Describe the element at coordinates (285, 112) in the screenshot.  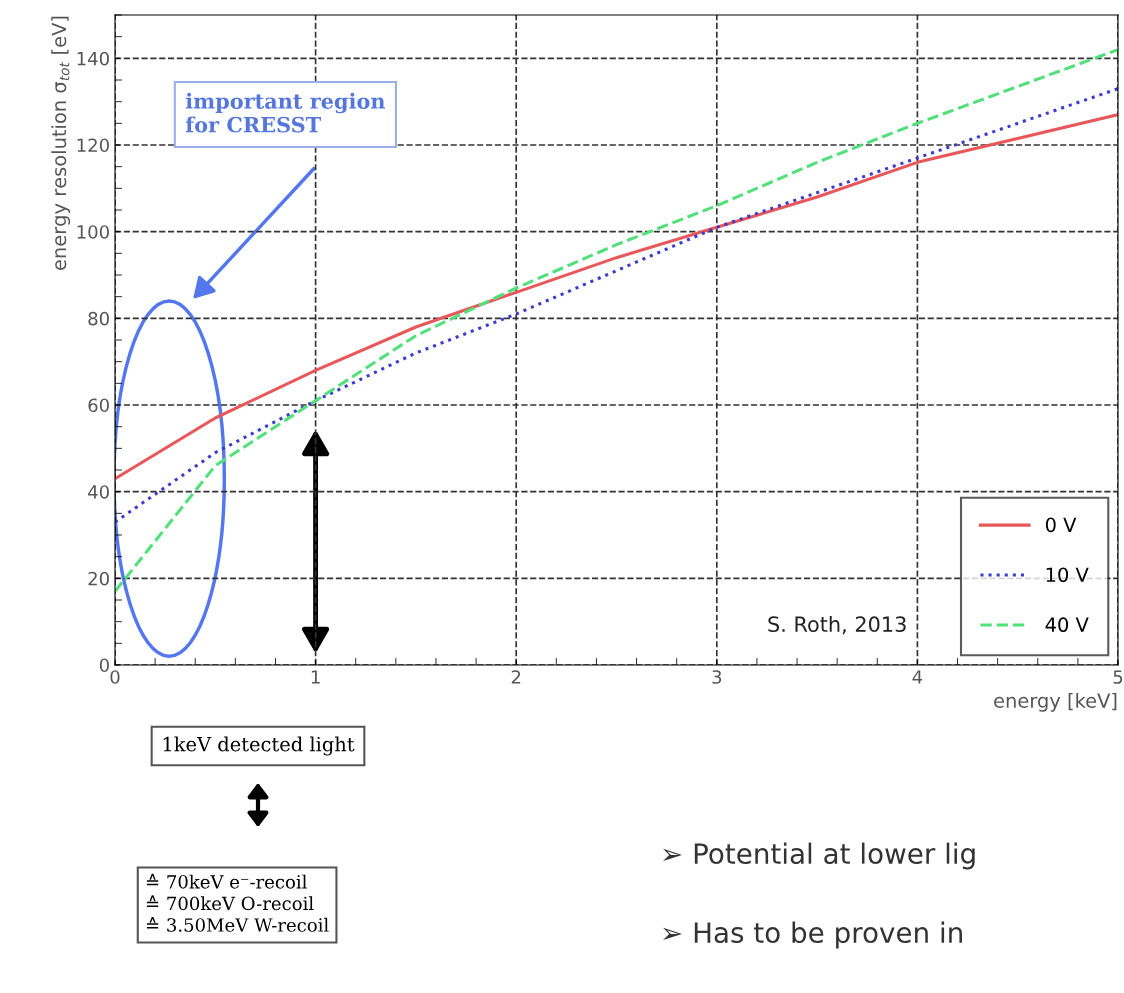
I see `annotation: important region for CRESST` at that location.